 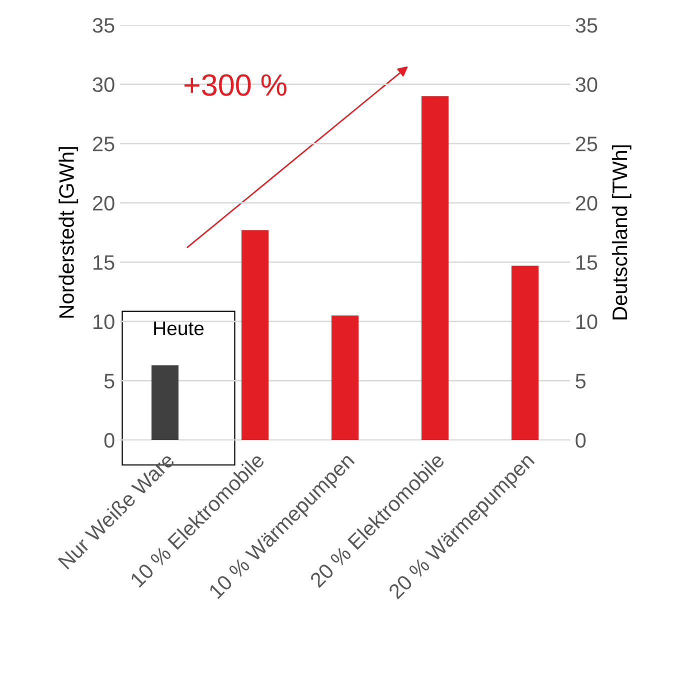 What do you see at coordinates (622, 232) in the screenshot?
I see `y2-axis-title: Deutschland [TWh]` at bounding box center [622, 232].